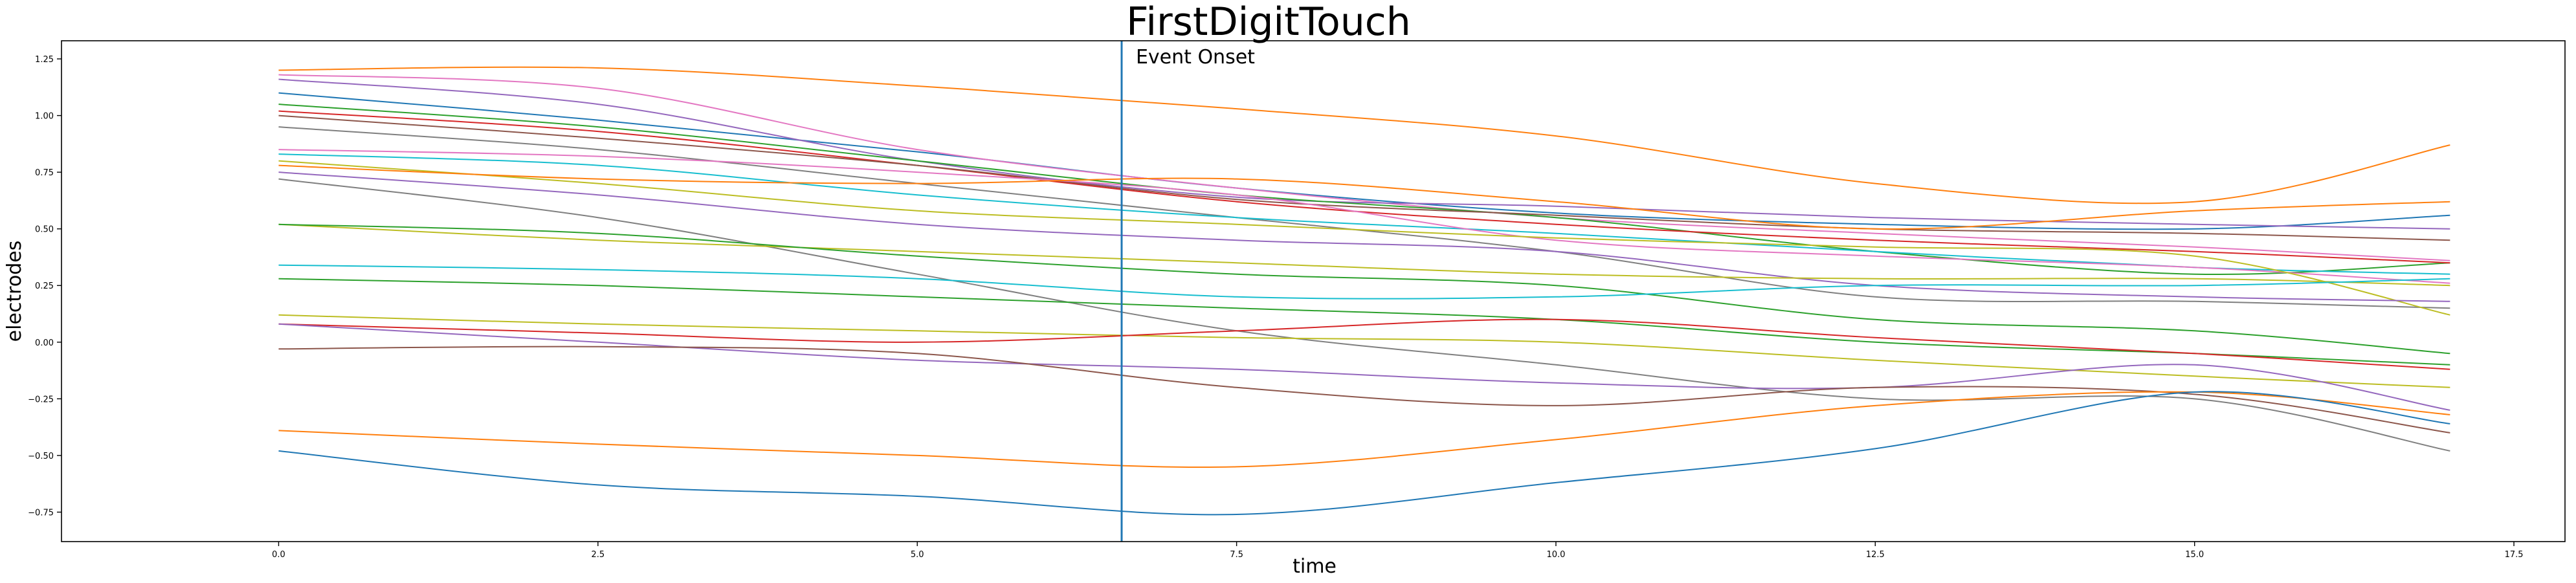 This screenshot has height=583, width=2576. Describe the element at coordinates (1268, 22) in the screenshot. I see `chart-title: FirstDigitTouch` at that location.